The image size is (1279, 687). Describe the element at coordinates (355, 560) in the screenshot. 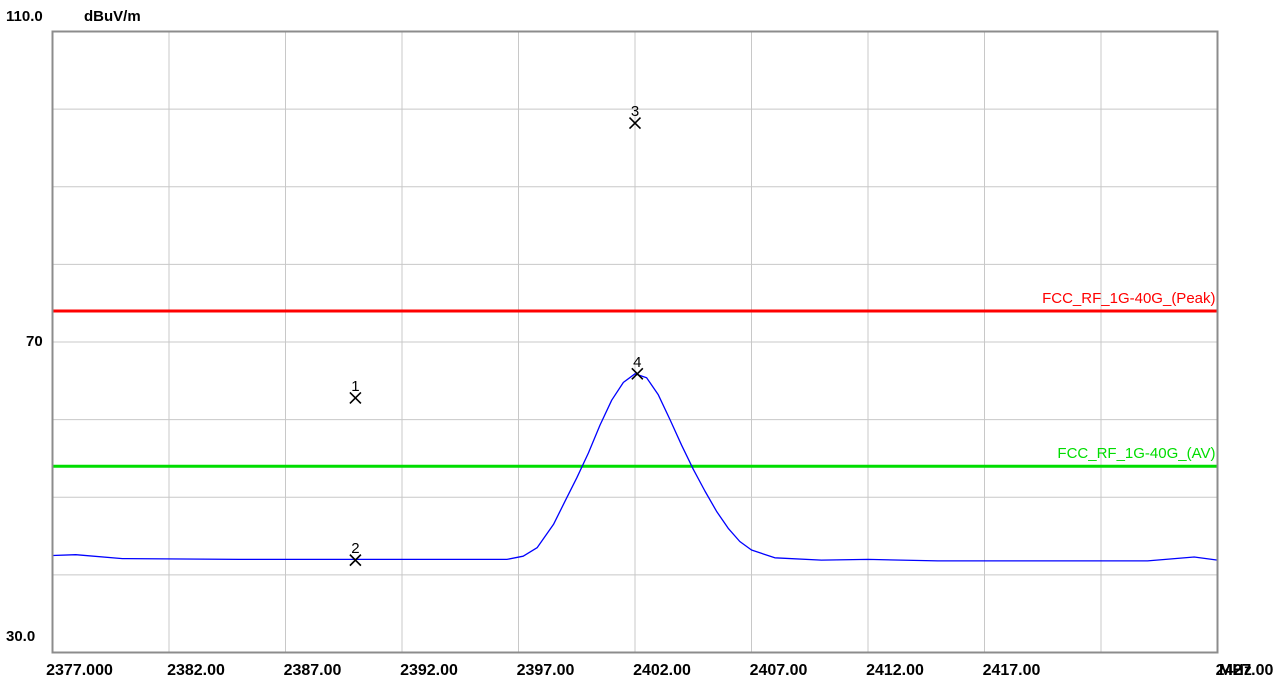

I see `marker-2-cross` at that location.